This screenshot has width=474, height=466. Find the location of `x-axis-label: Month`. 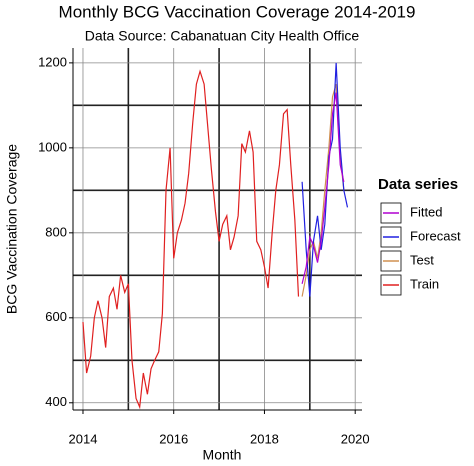

x-axis-label: Month is located at coordinates (222, 455).